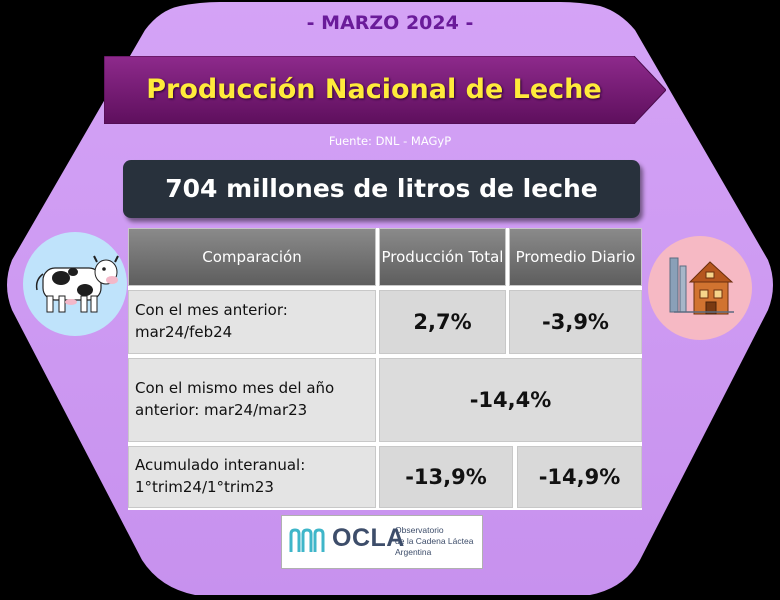  I want to click on barn-icon-circle, so click(700, 288).